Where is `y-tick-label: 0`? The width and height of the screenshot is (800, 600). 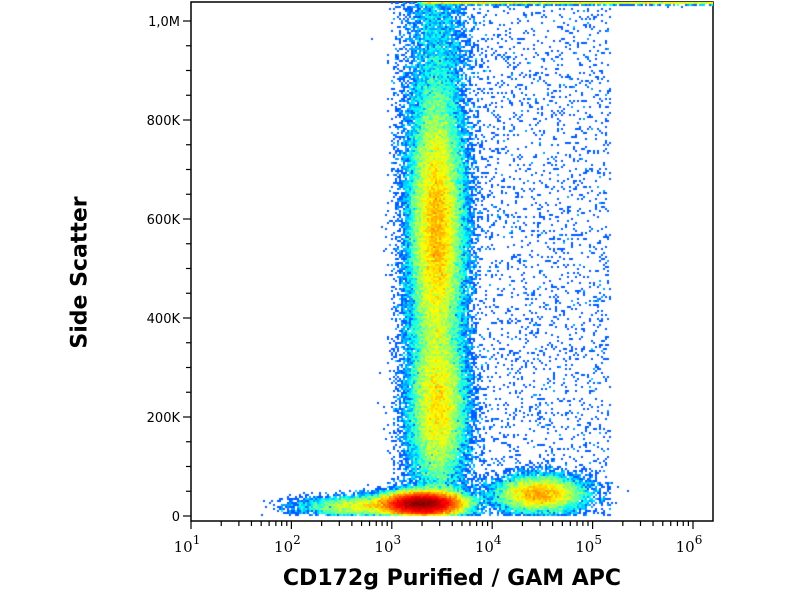
y-tick-label: 0 is located at coordinates (176, 517).